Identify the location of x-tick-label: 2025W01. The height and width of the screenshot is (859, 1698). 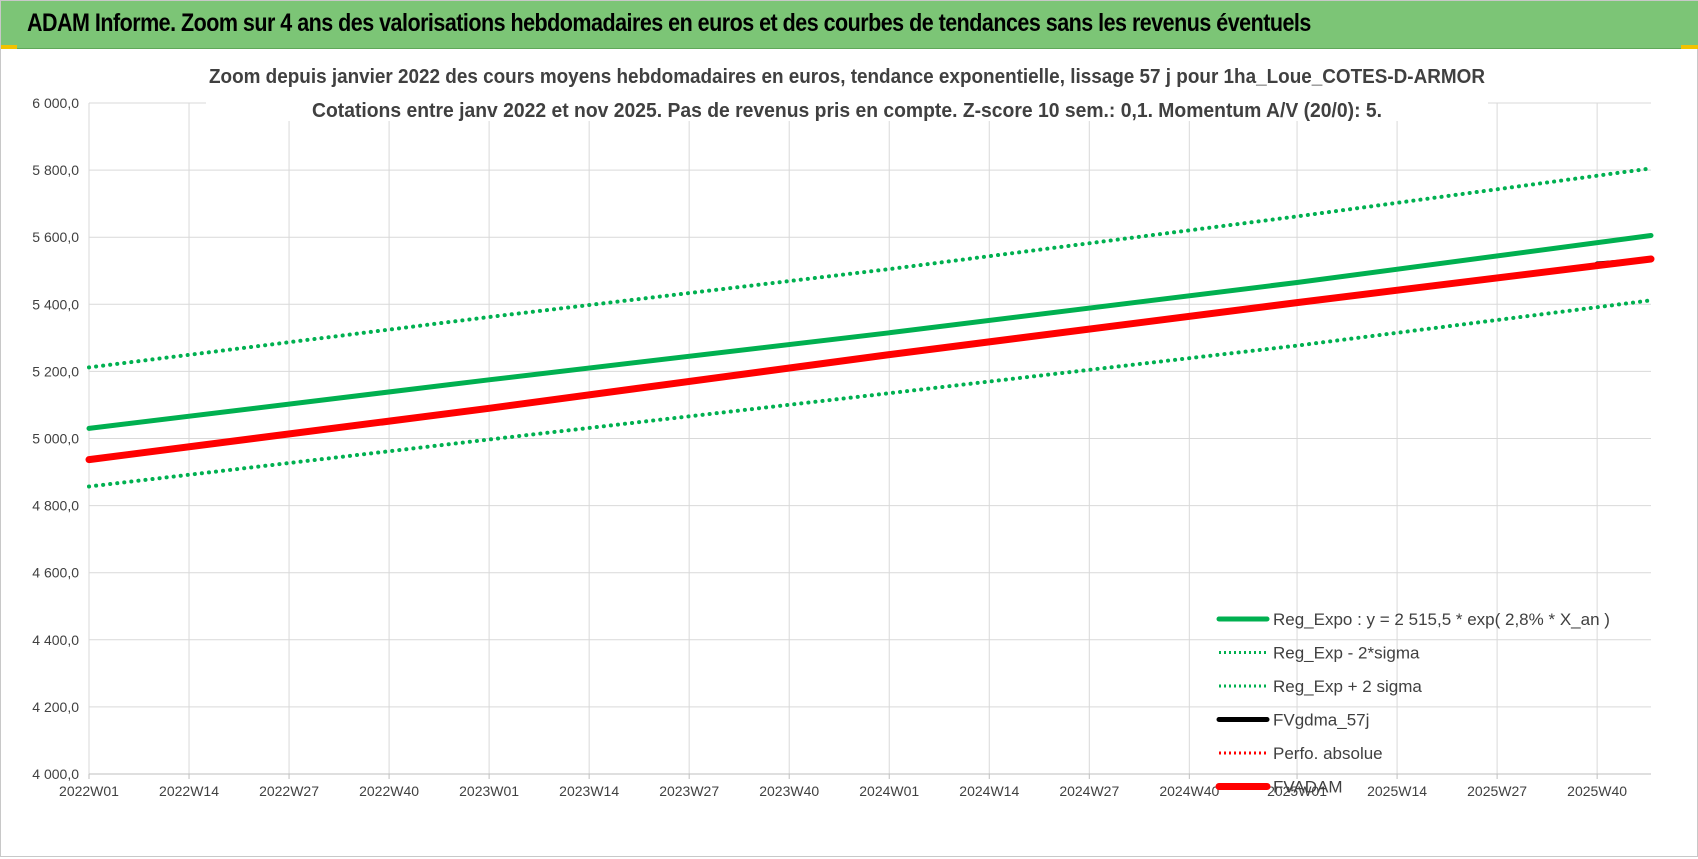
(1297, 791).